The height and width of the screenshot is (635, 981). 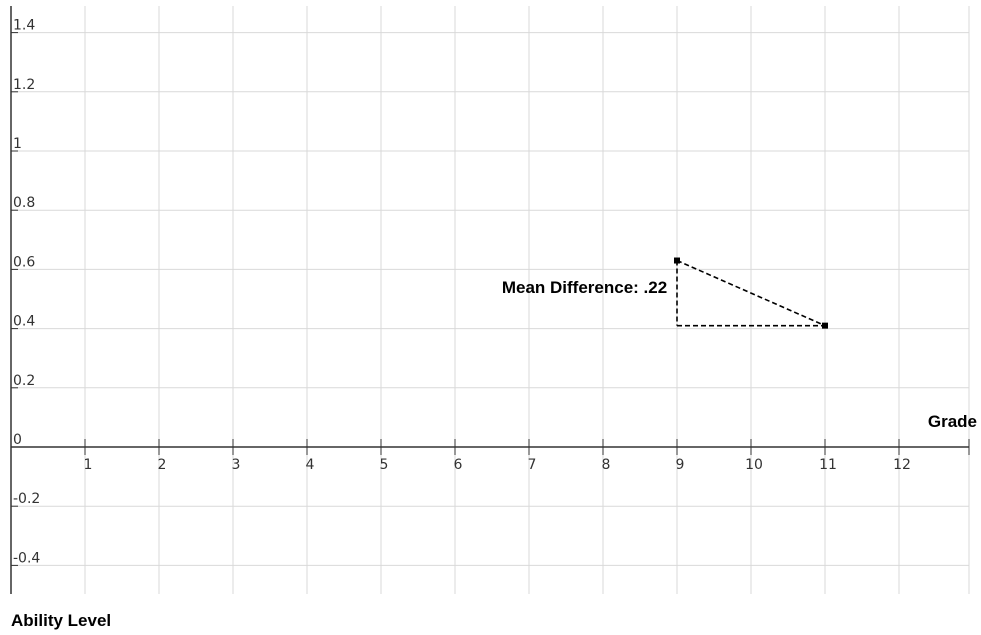 I want to click on x-tick-label: 12, so click(x=902, y=465).